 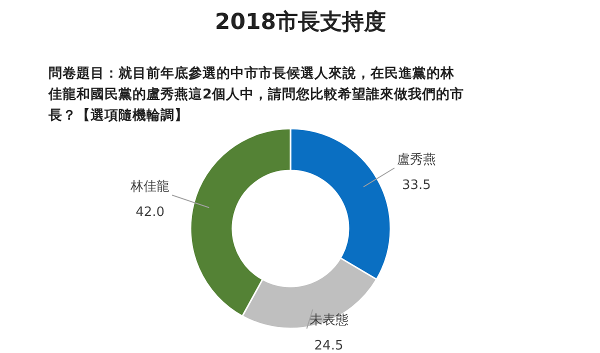 What do you see at coordinates (300, 22) in the screenshot?
I see `chart-title: 2018市長支持度` at bounding box center [300, 22].